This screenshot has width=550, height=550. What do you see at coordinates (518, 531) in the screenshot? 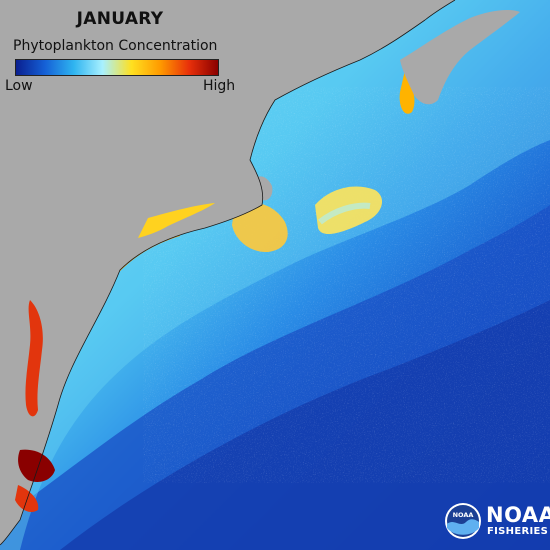
I see `logo-division-text: FISHERIES` at bounding box center [518, 531].